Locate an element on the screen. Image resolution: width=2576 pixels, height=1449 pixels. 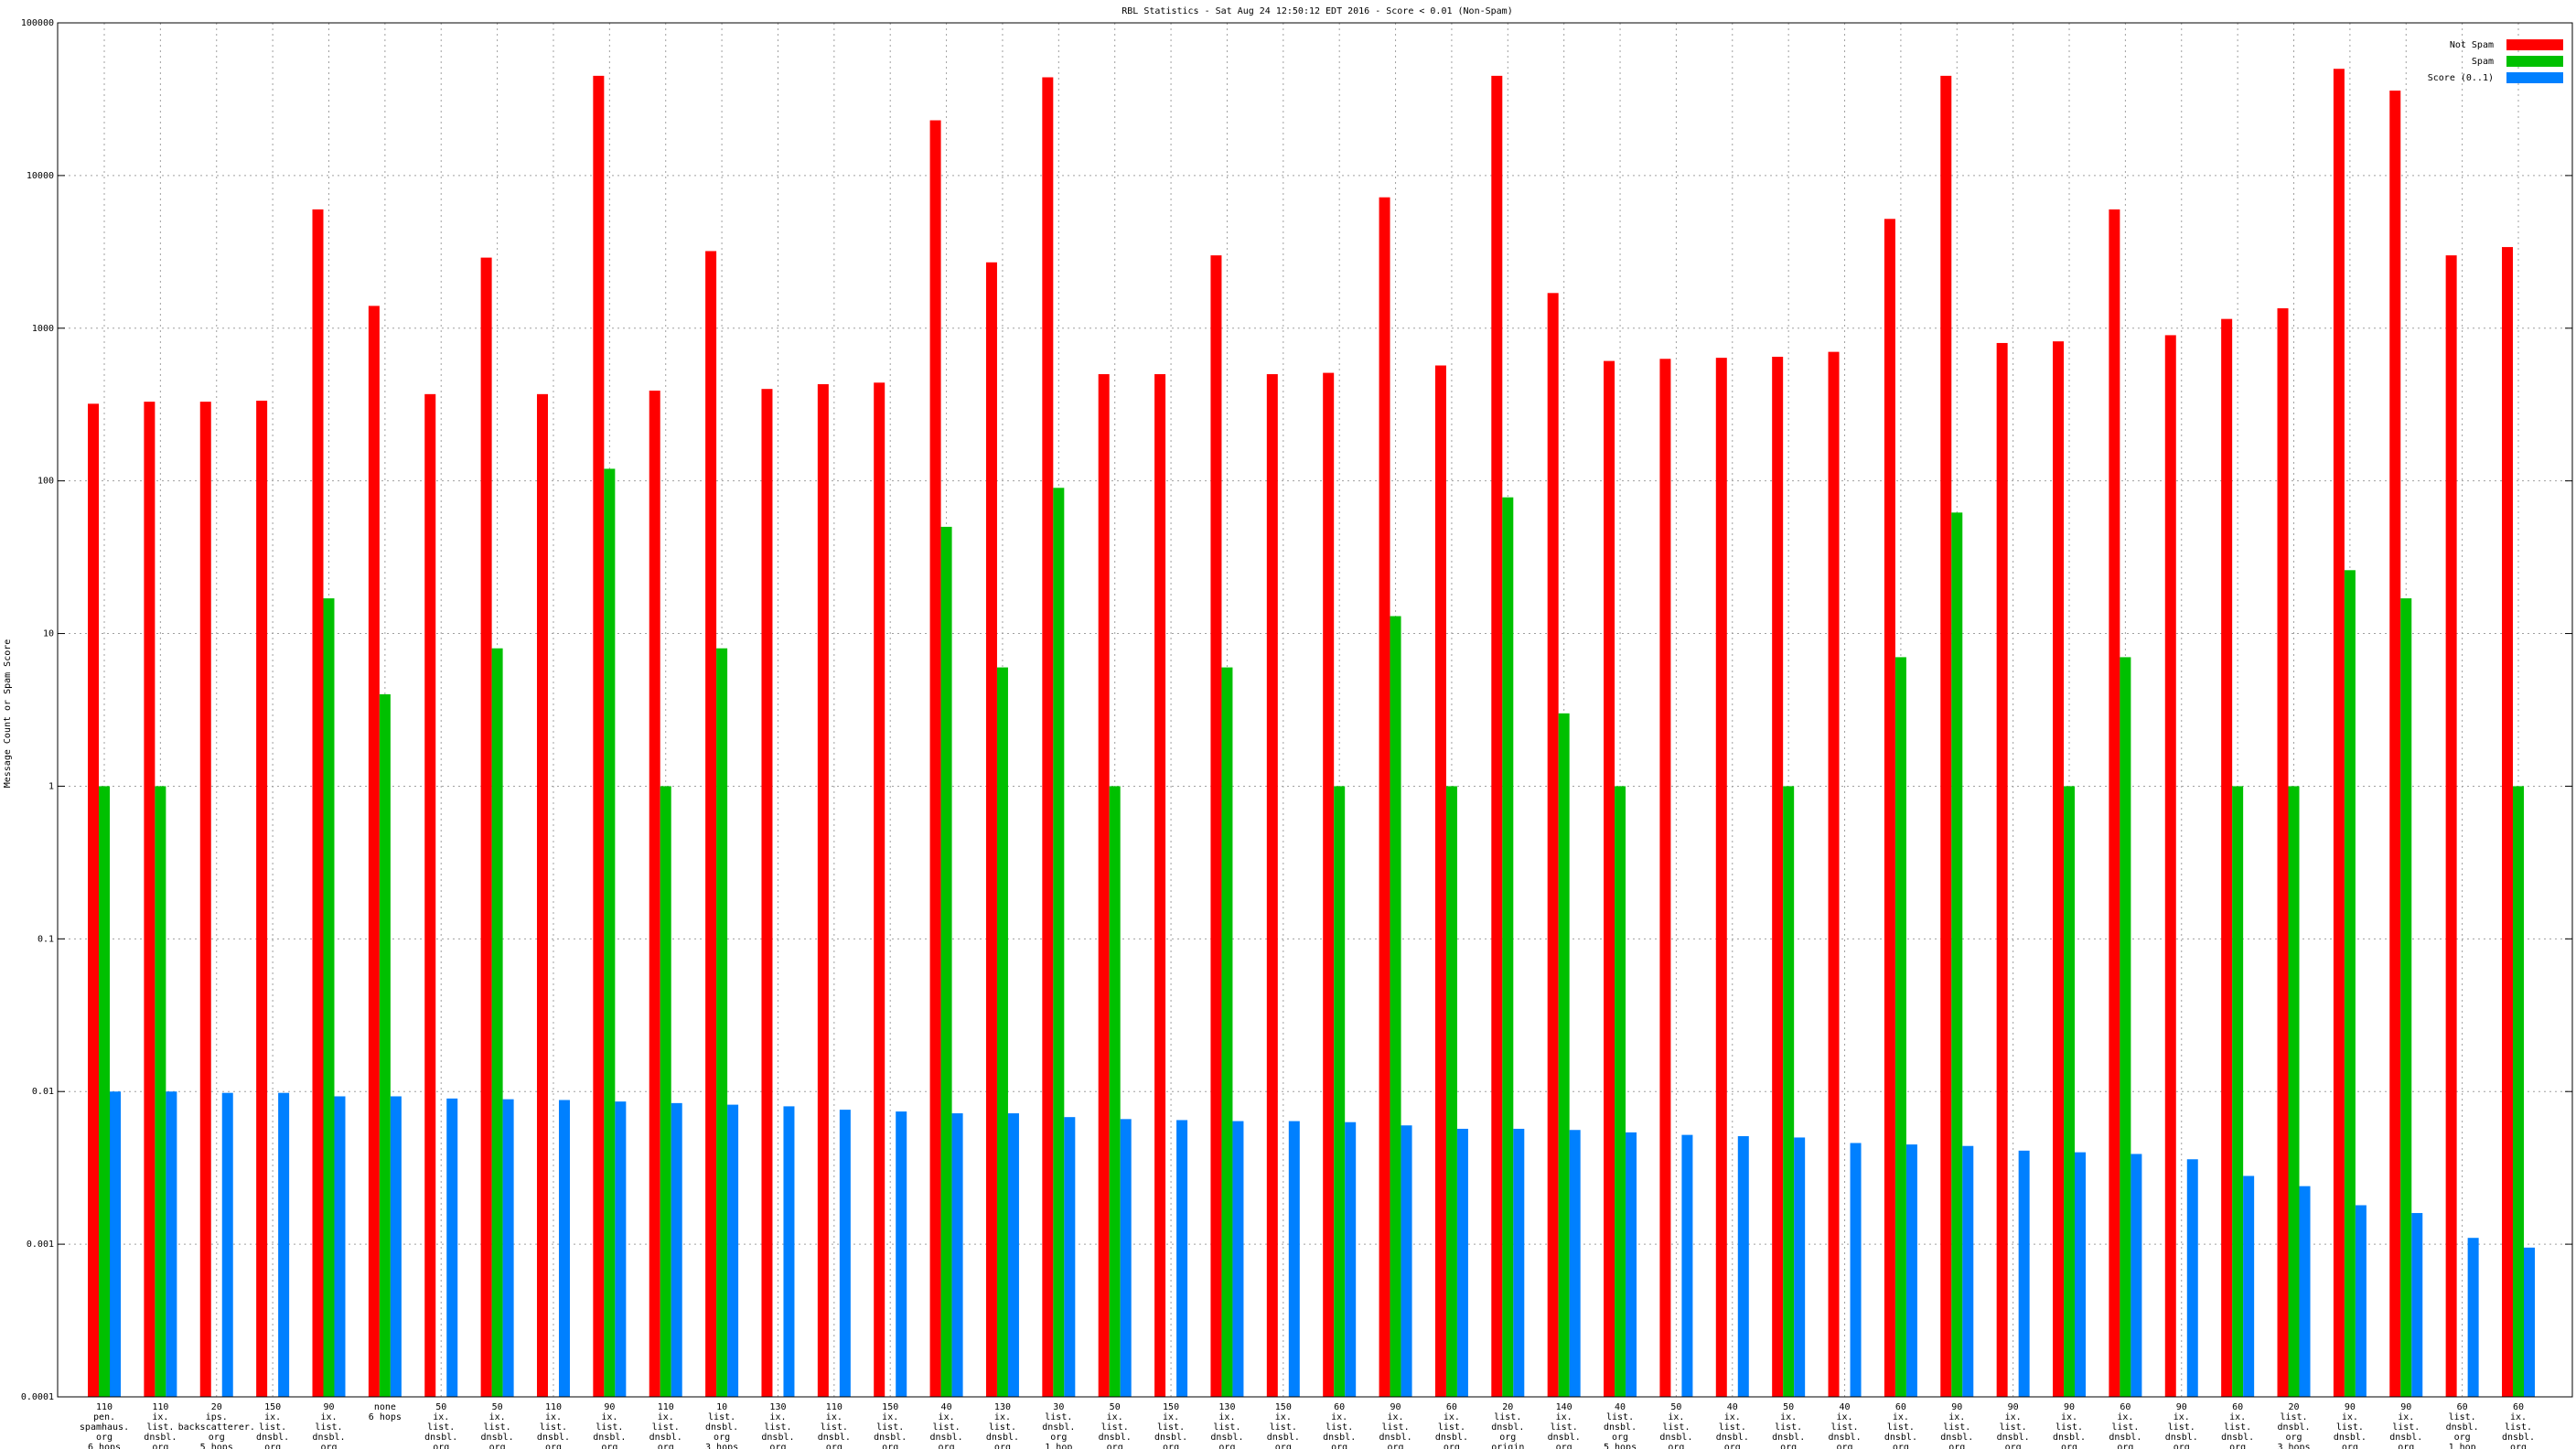
x-tick-label-line: 50 is located at coordinates (440, 1407).